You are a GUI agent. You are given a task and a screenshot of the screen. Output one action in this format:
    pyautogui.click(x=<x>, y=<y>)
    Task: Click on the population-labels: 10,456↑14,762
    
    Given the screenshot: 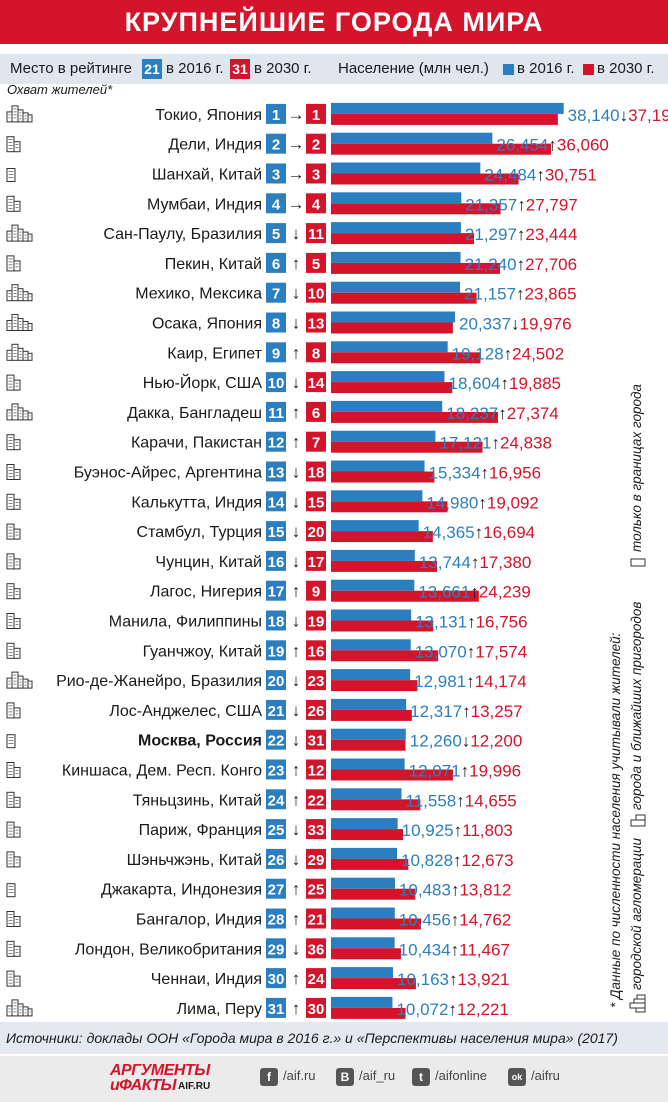 What is the action you would take?
    pyautogui.click(x=455, y=920)
    